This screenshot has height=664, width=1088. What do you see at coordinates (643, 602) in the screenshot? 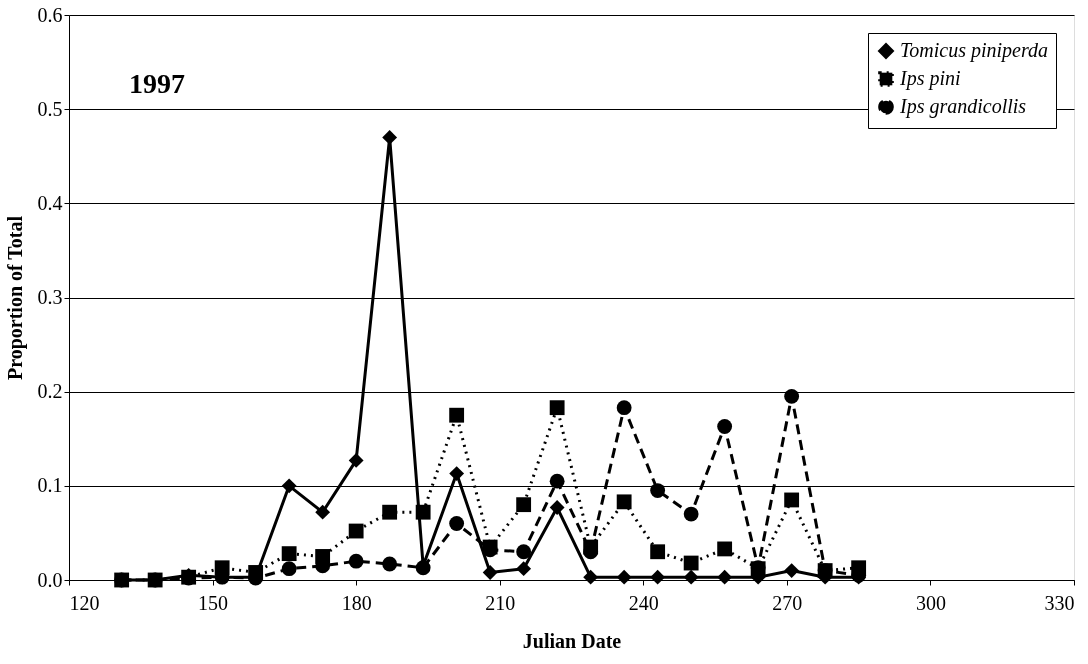
I see `x-tick-label: 240` at bounding box center [643, 602].